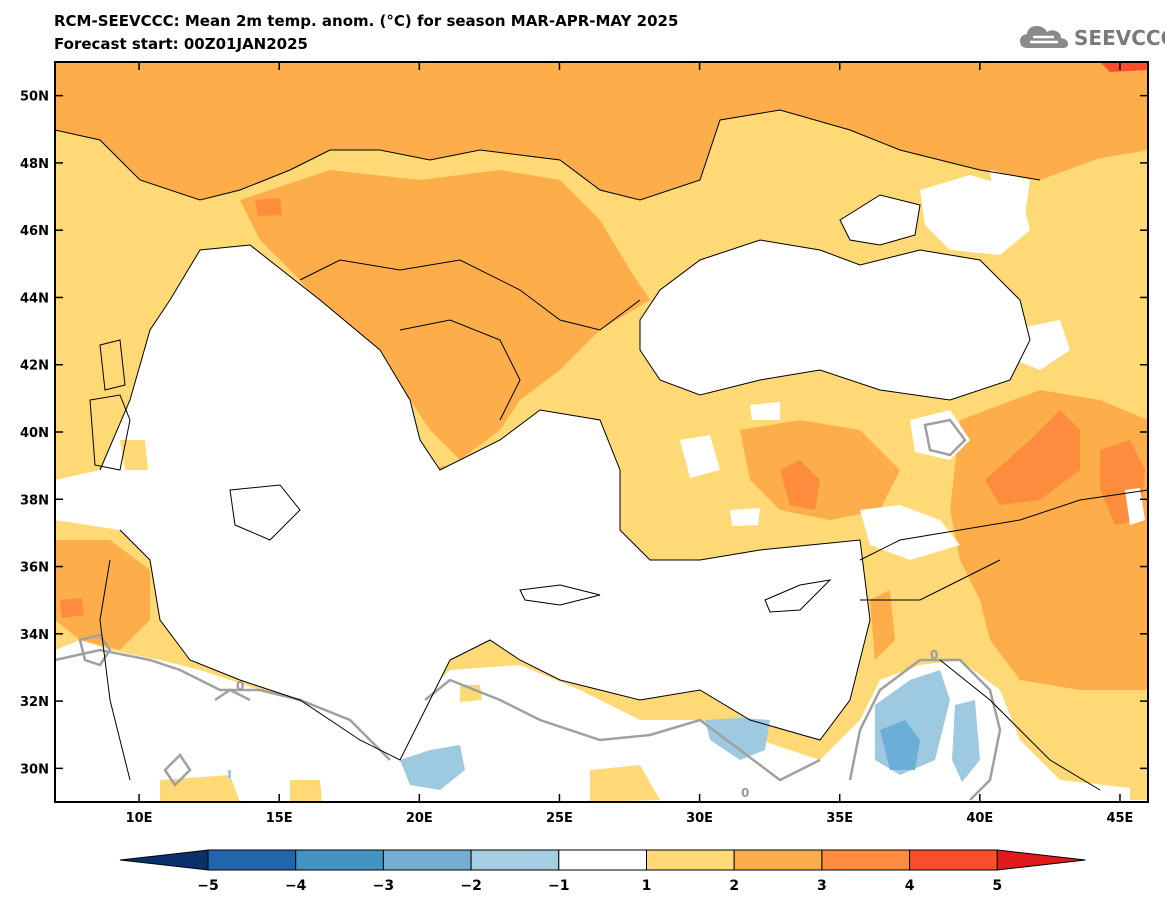  I want to click on colorbar-label: −3, so click(383, 886).